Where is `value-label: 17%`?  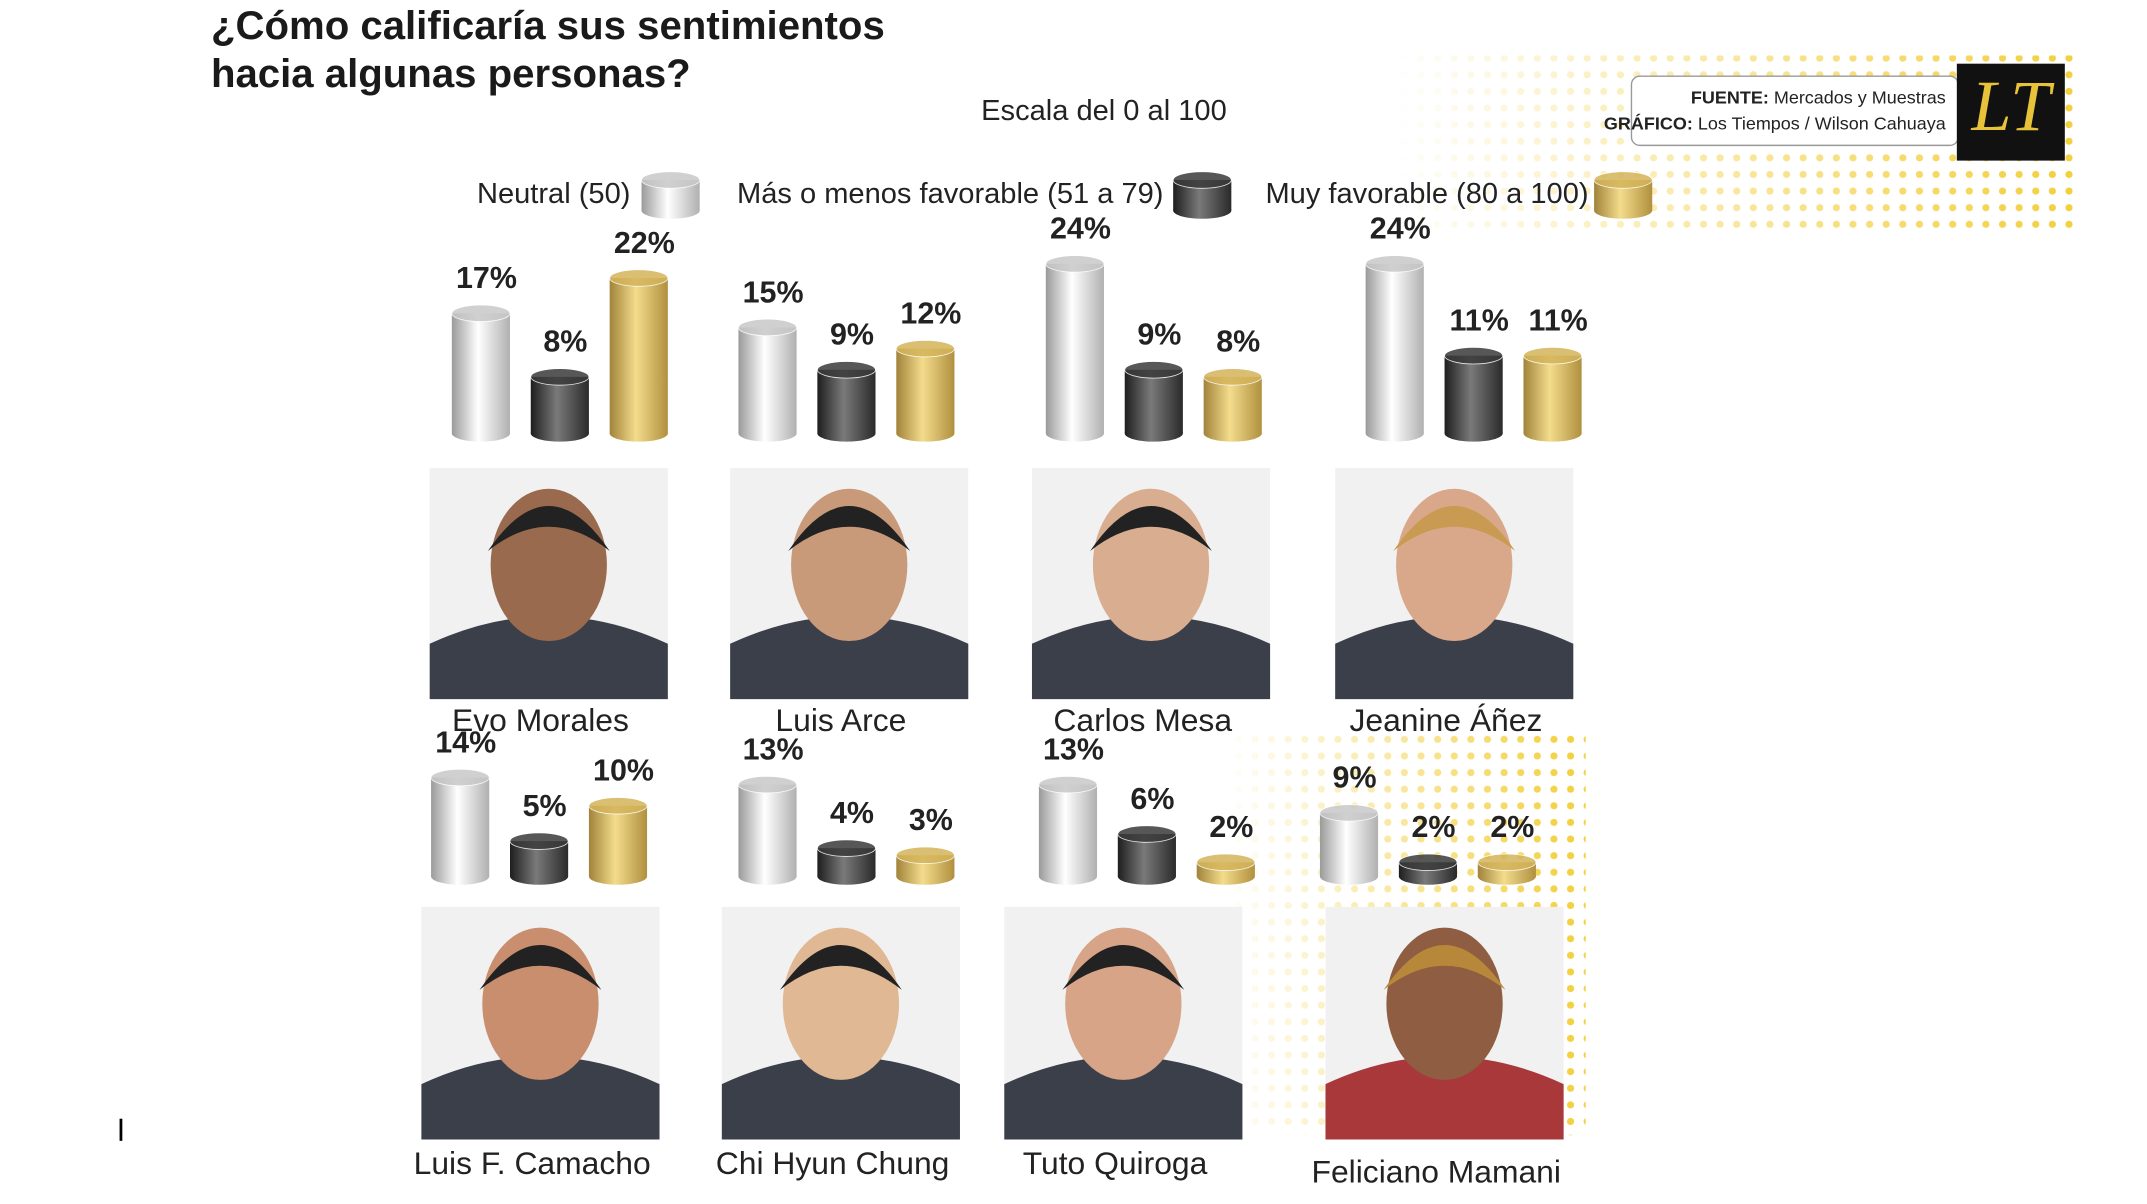
value-label: 17% is located at coordinates (486, 278).